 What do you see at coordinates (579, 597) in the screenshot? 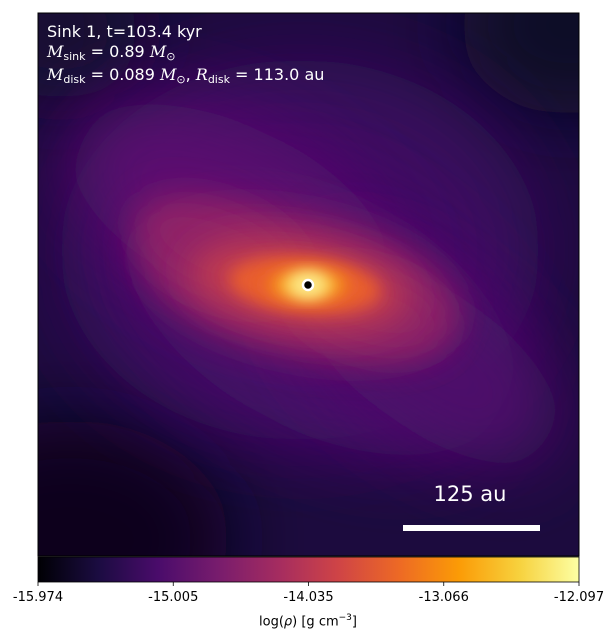
I see `colorbar-tick-label: -12.097` at bounding box center [579, 597].